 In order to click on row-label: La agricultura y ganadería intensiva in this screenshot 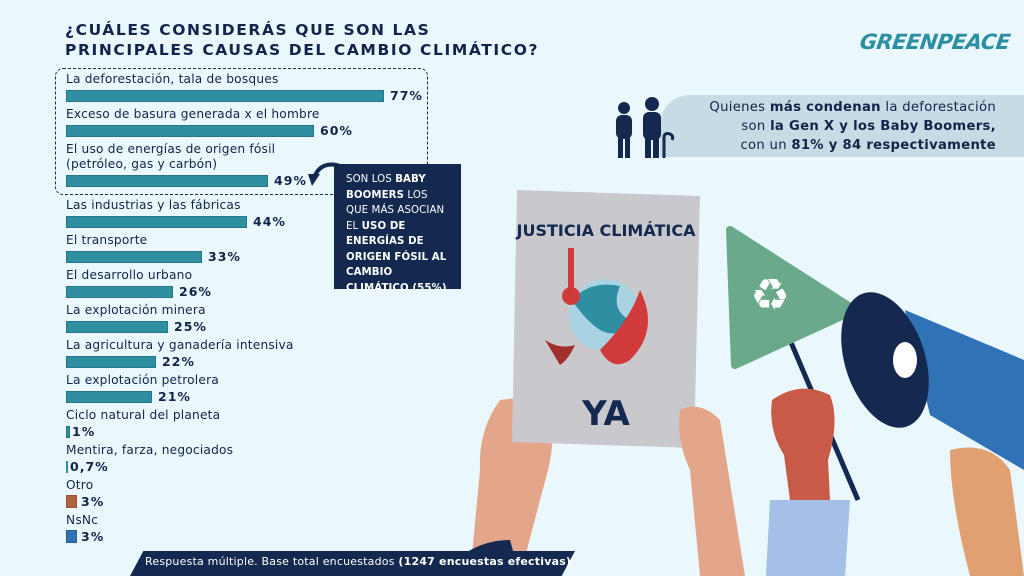, I will do `click(180, 345)`.